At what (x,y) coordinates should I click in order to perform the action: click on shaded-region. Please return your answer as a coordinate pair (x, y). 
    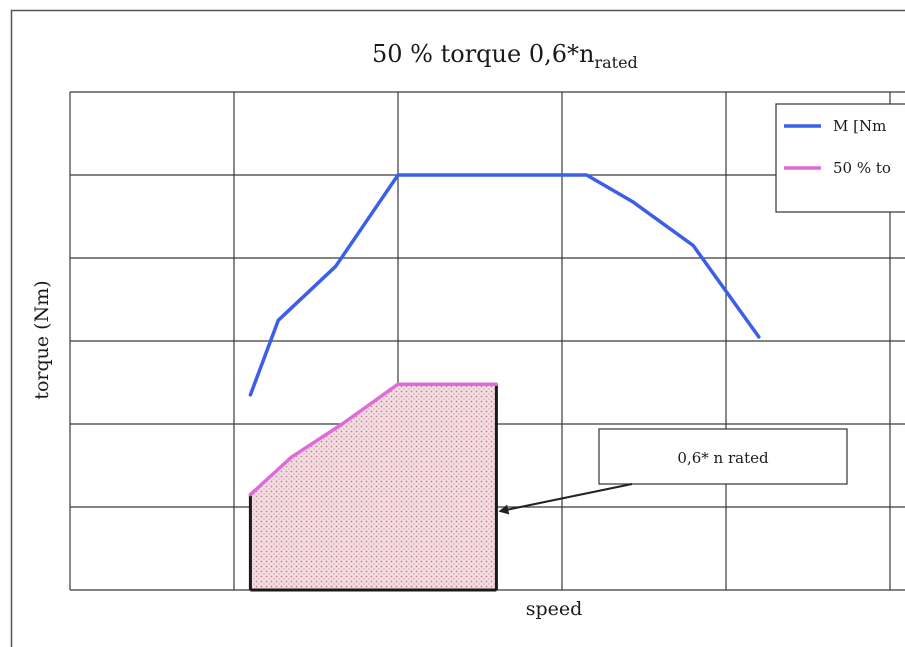
    Looking at the image, I should click on (373, 487).